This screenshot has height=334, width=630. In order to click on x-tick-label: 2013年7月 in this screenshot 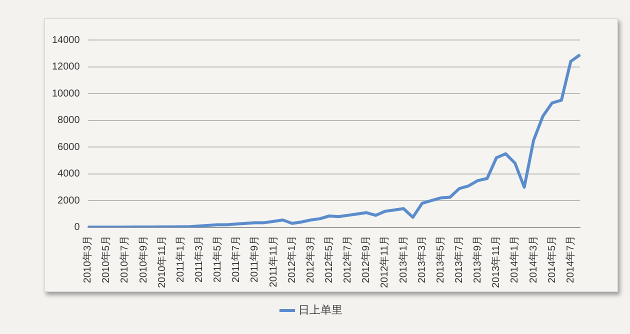, I will do `click(459, 259)`.